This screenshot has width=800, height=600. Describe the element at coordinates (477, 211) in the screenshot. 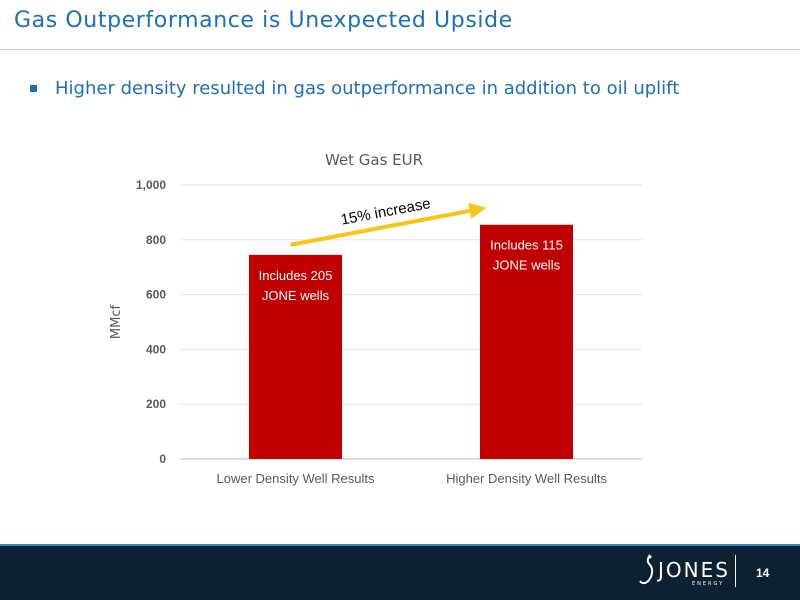

I see `arrow-head` at that location.